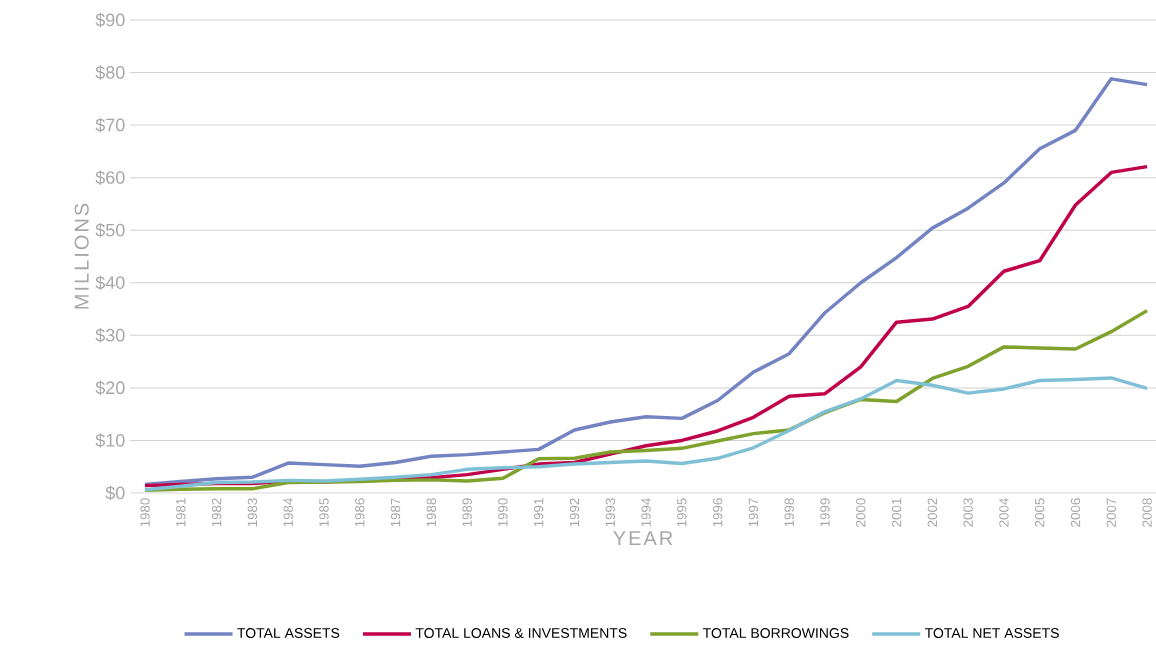 The width and height of the screenshot is (1156, 646). Describe the element at coordinates (110, 125) in the screenshot. I see `y-tick-label: $70` at that location.